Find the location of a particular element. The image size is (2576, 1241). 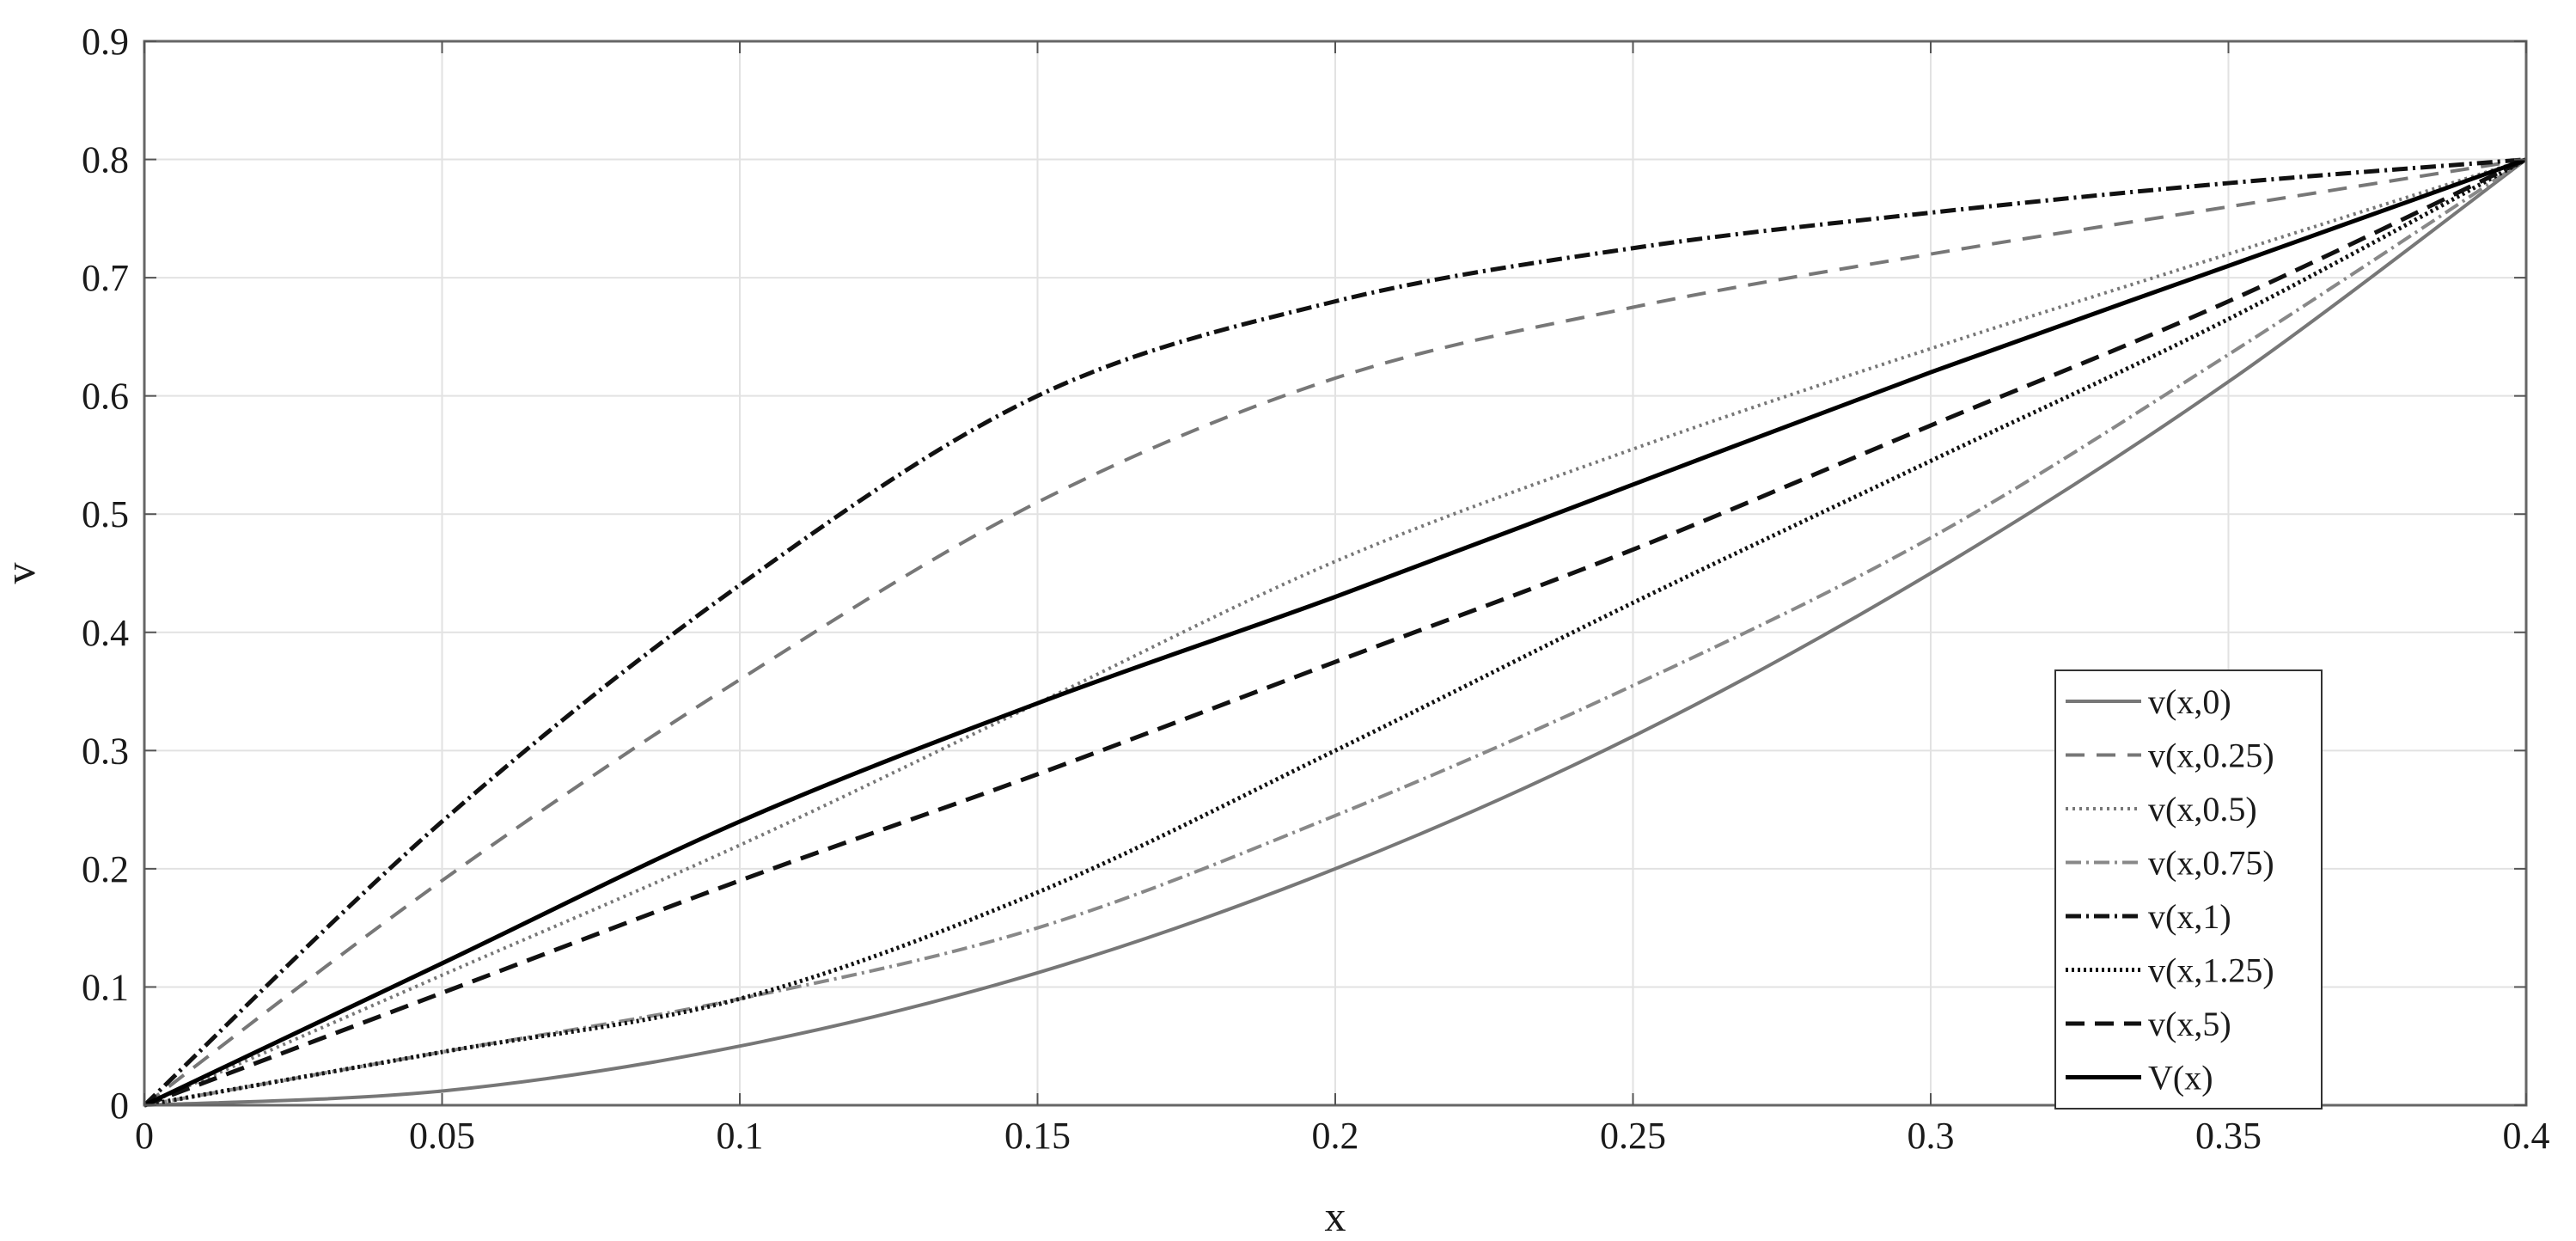

x-axis-label: x is located at coordinates (1335, 1216).